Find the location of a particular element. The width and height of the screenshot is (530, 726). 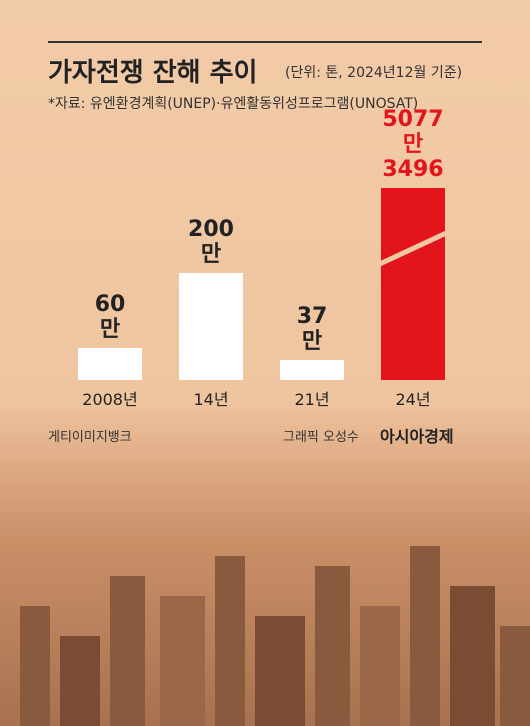

chart-subtitle: (단위: 톤, 2024년12월 기준) is located at coordinates (374, 73).